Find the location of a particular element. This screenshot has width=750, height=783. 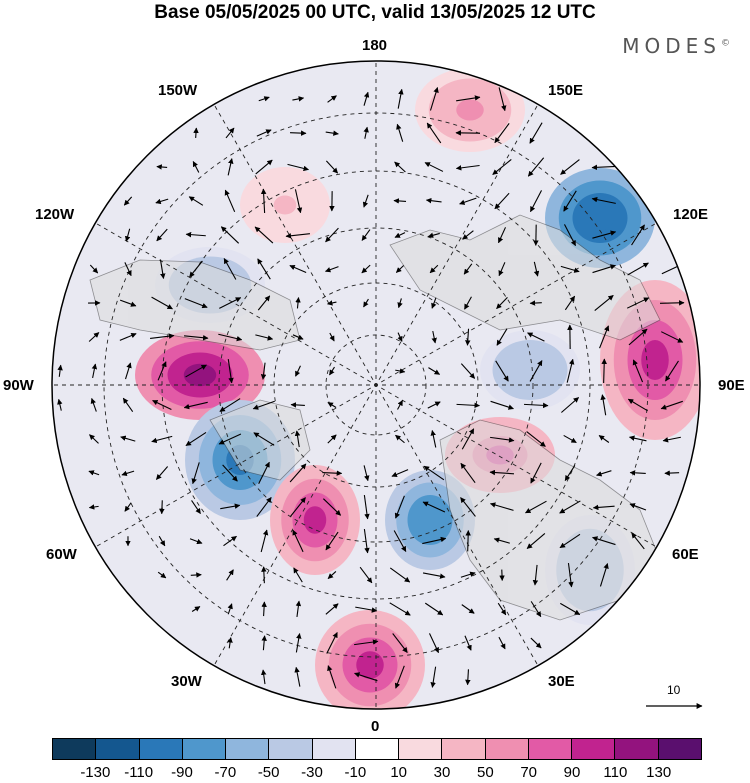

colorbar-tick-label: -70 is located at coordinates (225, 772).